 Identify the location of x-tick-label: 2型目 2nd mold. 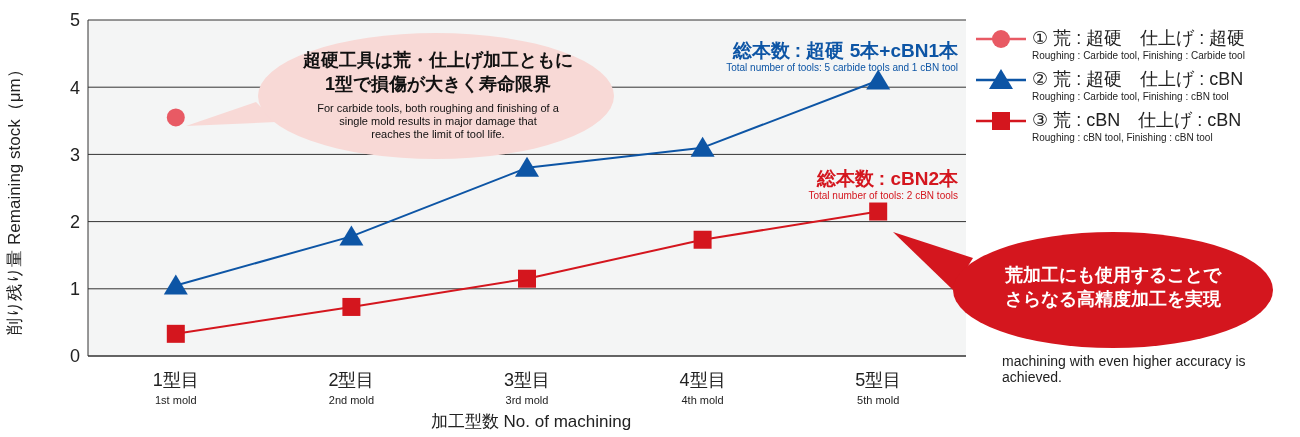
(351, 388).